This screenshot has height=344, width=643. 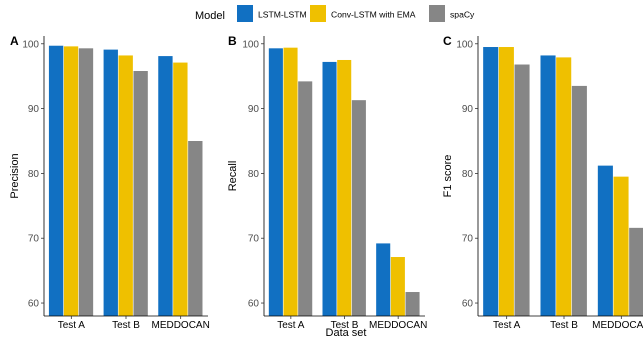 I want to click on y-axis-label: Precision, so click(x=15, y=175).